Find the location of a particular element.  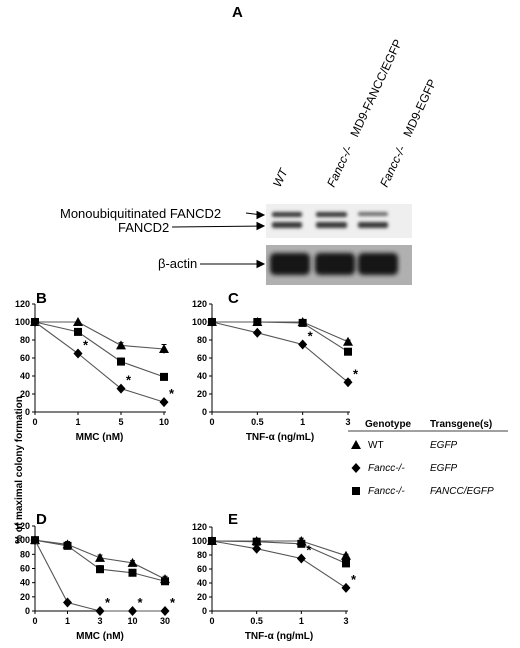

panel-a-label: A is located at coordinates (237, 12).